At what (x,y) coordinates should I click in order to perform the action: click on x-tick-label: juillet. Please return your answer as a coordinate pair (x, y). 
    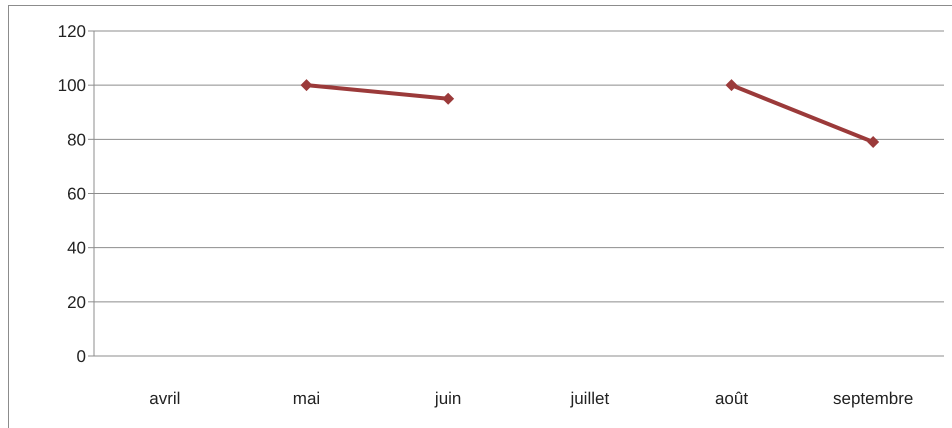
    Looking at the image, I should click on (589, 398).